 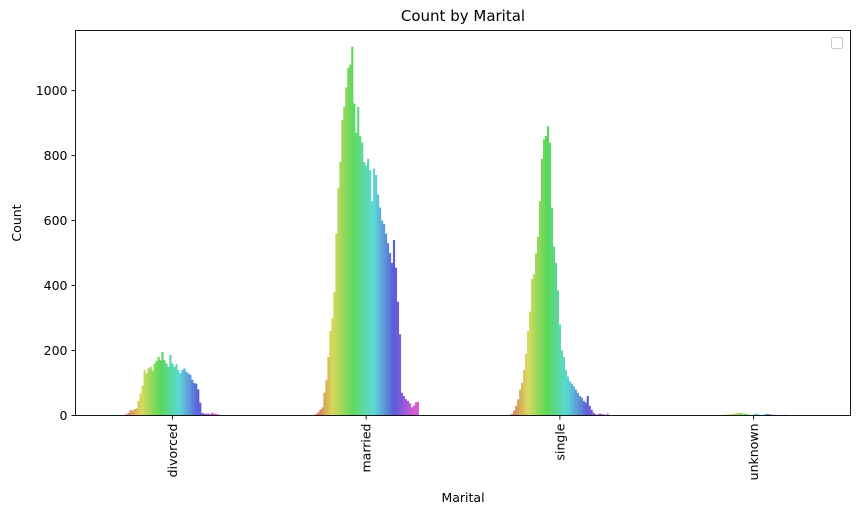 What do you see at coordinates (16, 222) in the screenshot?
I see `y-axis-title: Count` at bounding box center [16, 222].